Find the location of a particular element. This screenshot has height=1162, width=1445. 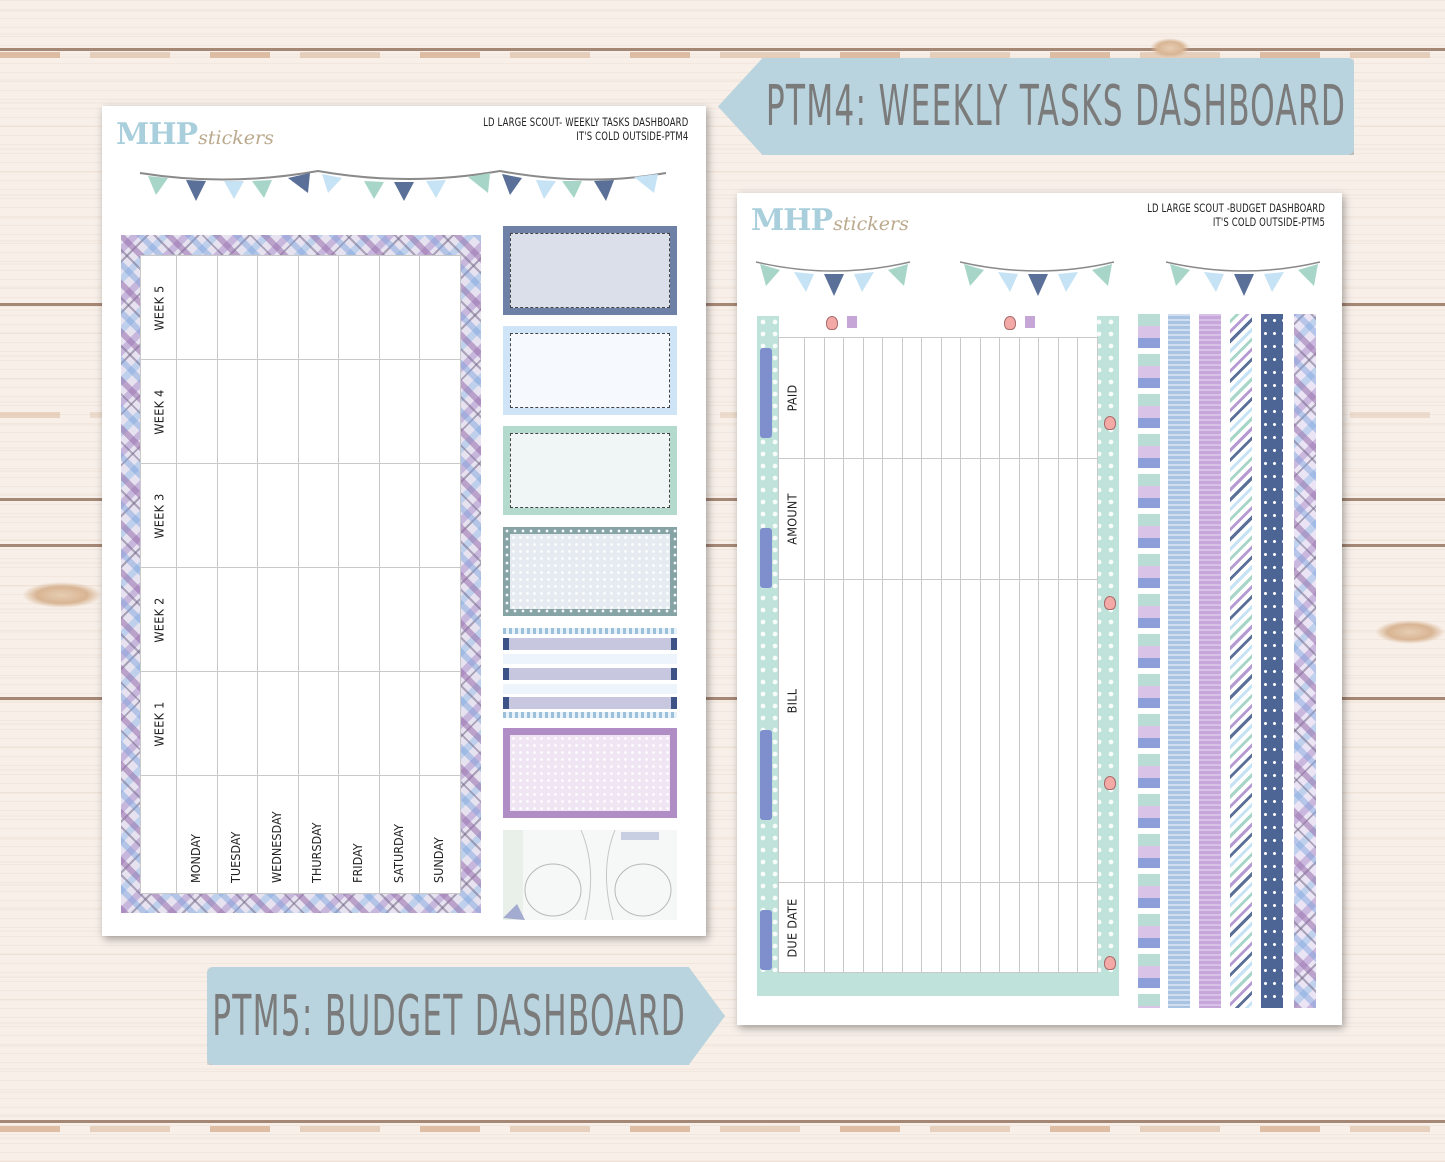

washi-strip-blue-knit is located at coordinates (1179, 661).